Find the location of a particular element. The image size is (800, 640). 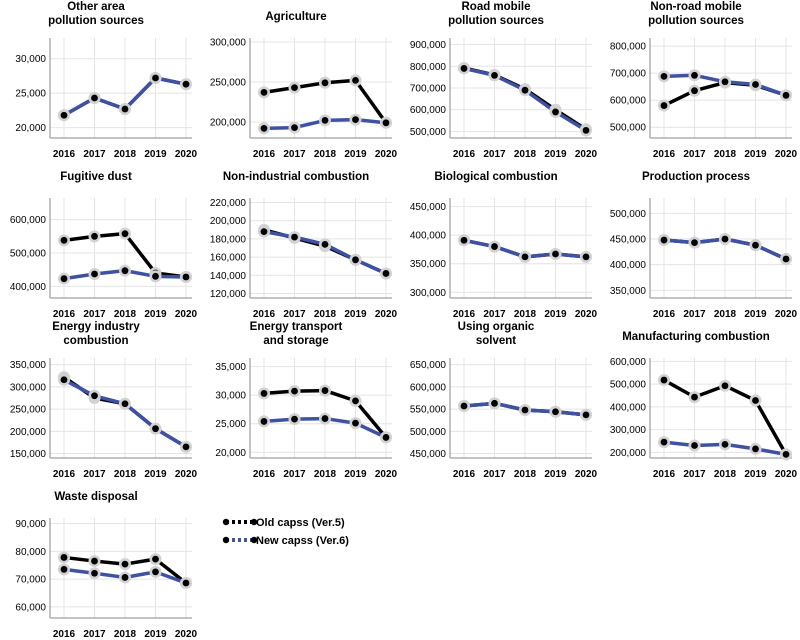

legend-marker-old-right is located at coordinates (254, 522).